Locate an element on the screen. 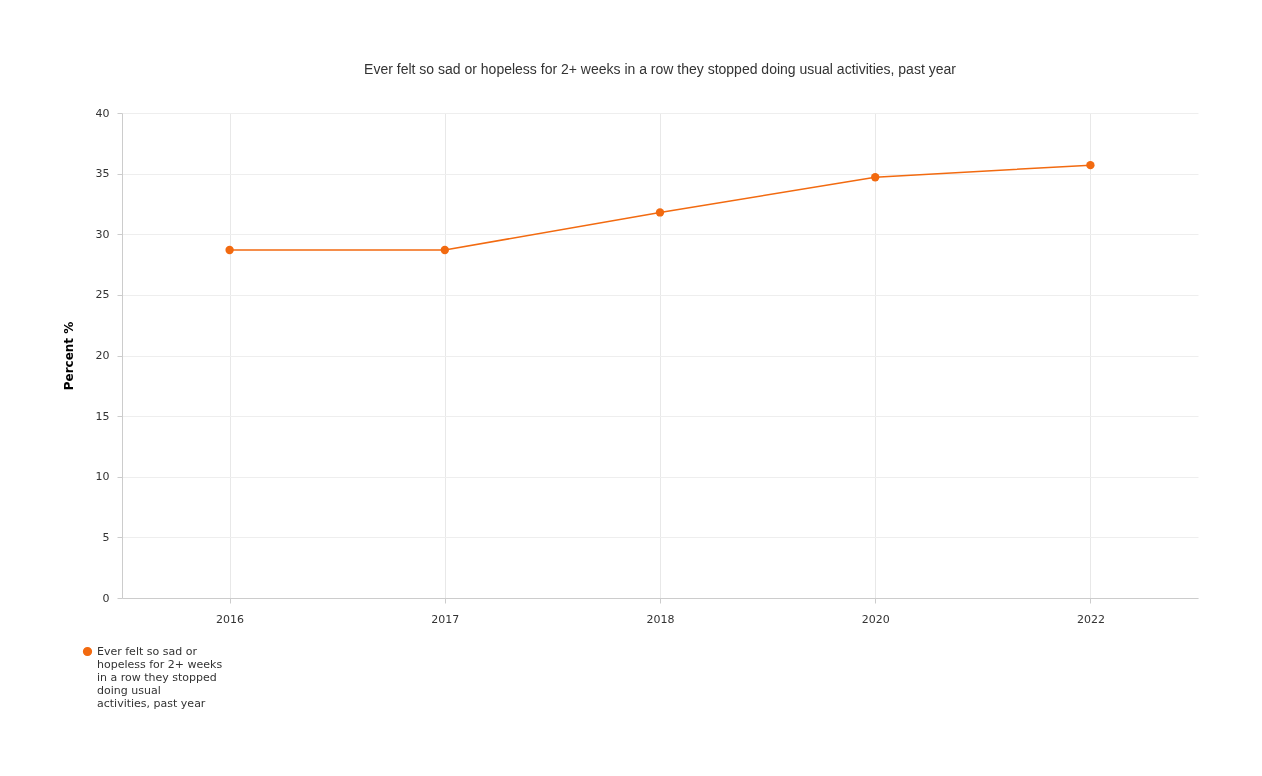  y-tick-label: 25 is located at coordinates (102, 295).